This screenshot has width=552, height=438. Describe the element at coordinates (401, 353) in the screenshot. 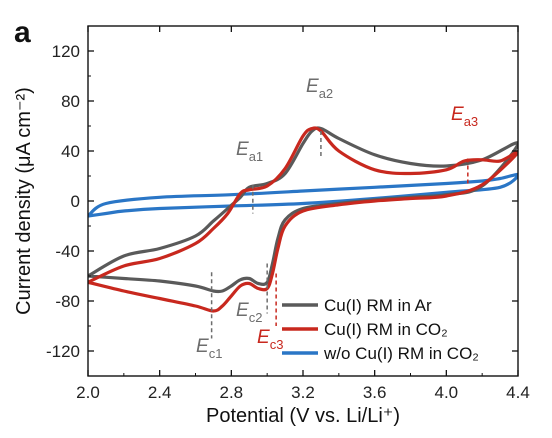

I see `legend-label-2: w/o Cu(I) RM in CO₂` at that location.